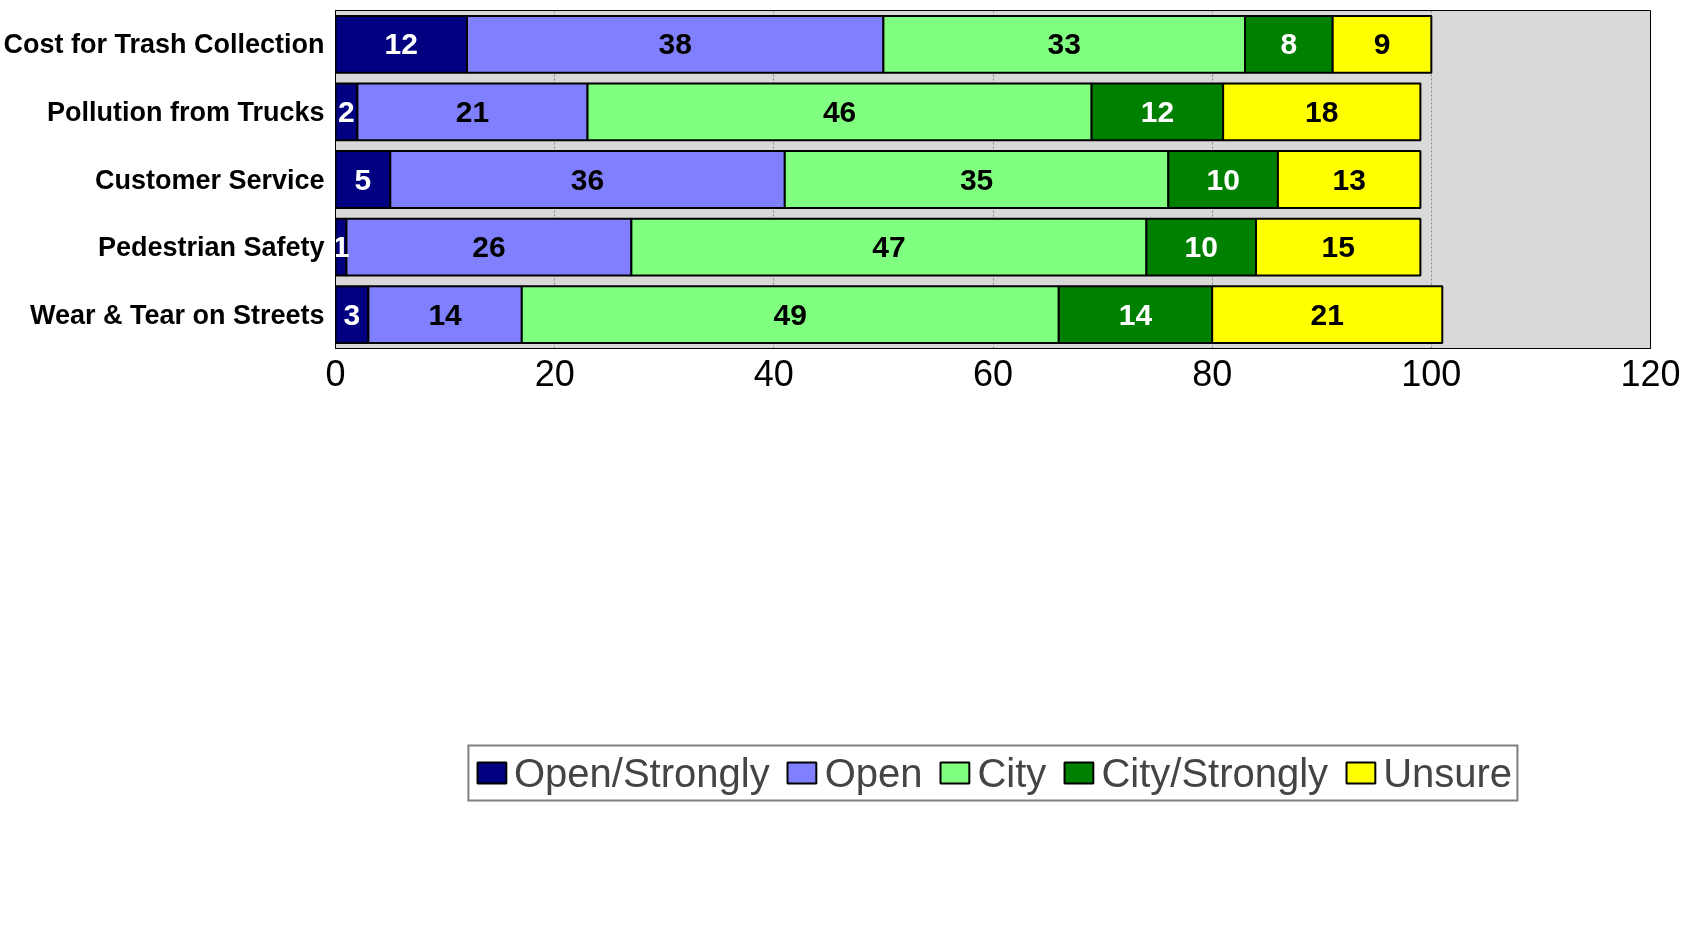 The height and width of the screenshot is (930, 1696). What do you see at coordinates (346, 111) in the screenshot?
I see `data-label: 2` at bounding box center [346, 111].